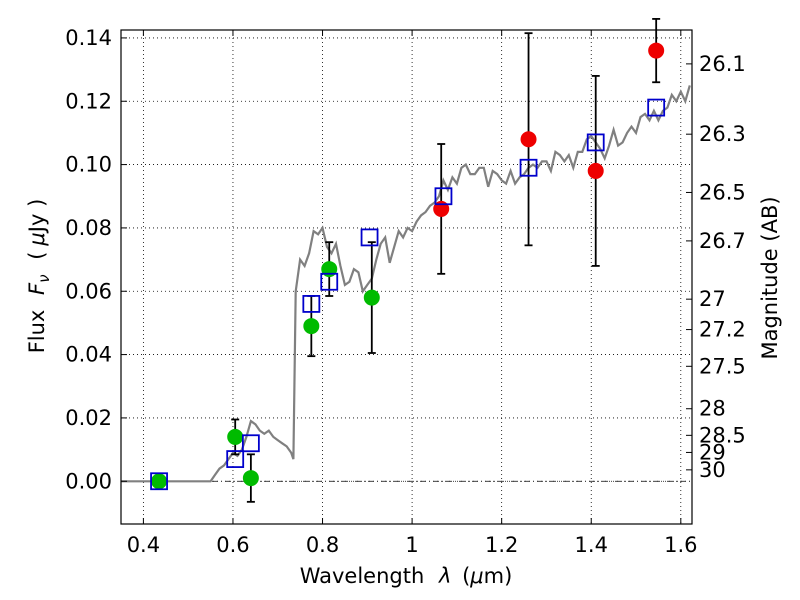 This screenshot has height=600, width=800. I want to click on y-tick-label: 0.12, so click(88, 101).